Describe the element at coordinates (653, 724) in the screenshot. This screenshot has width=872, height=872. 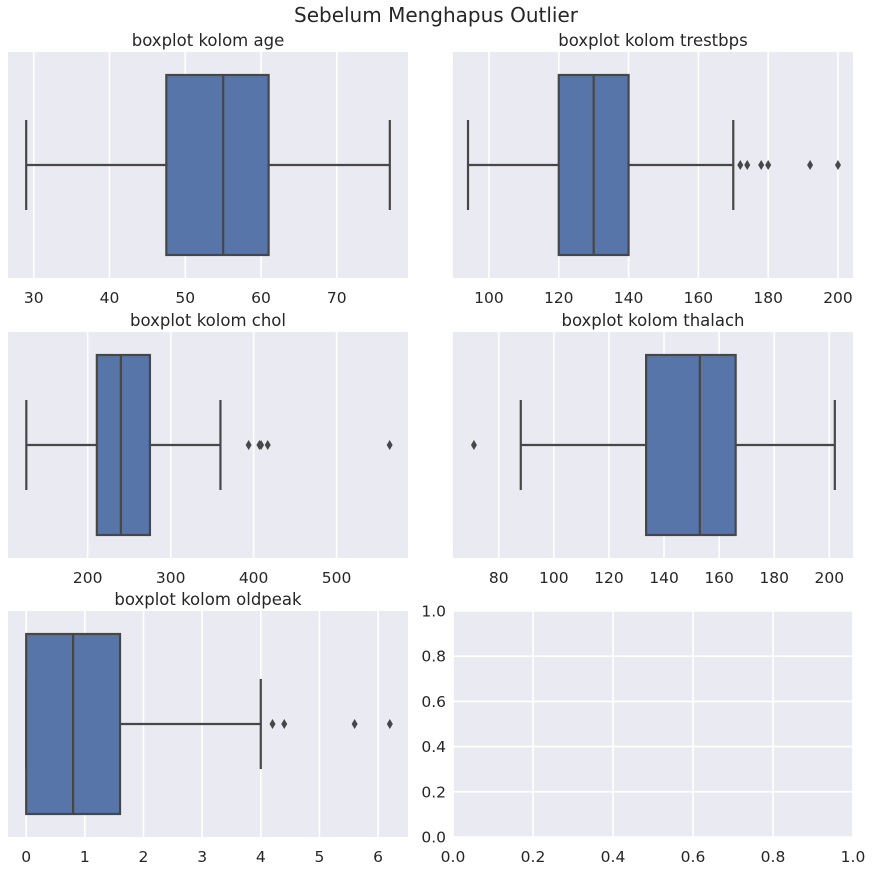
I see `axes-background` at that location.